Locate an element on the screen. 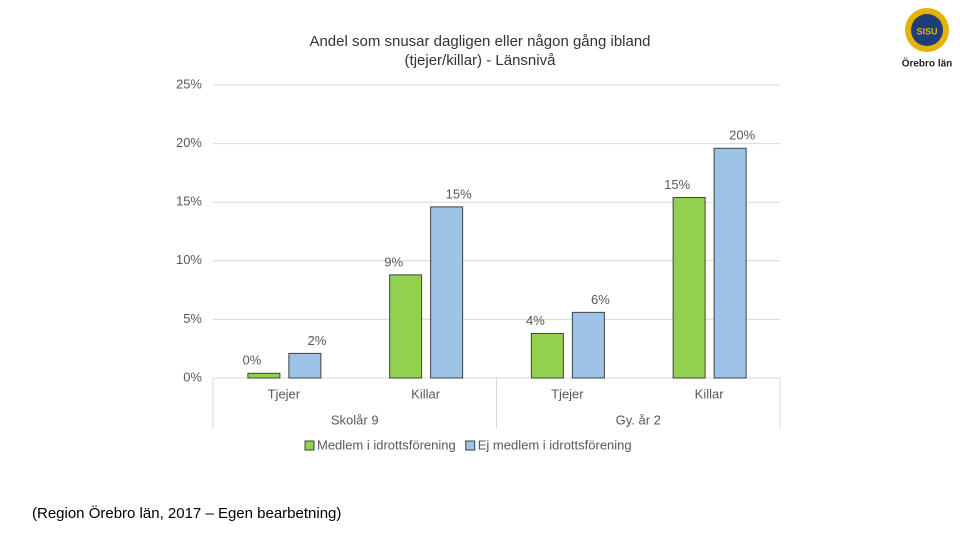  logo-emblem-inner is located at coordinates (927, 30).